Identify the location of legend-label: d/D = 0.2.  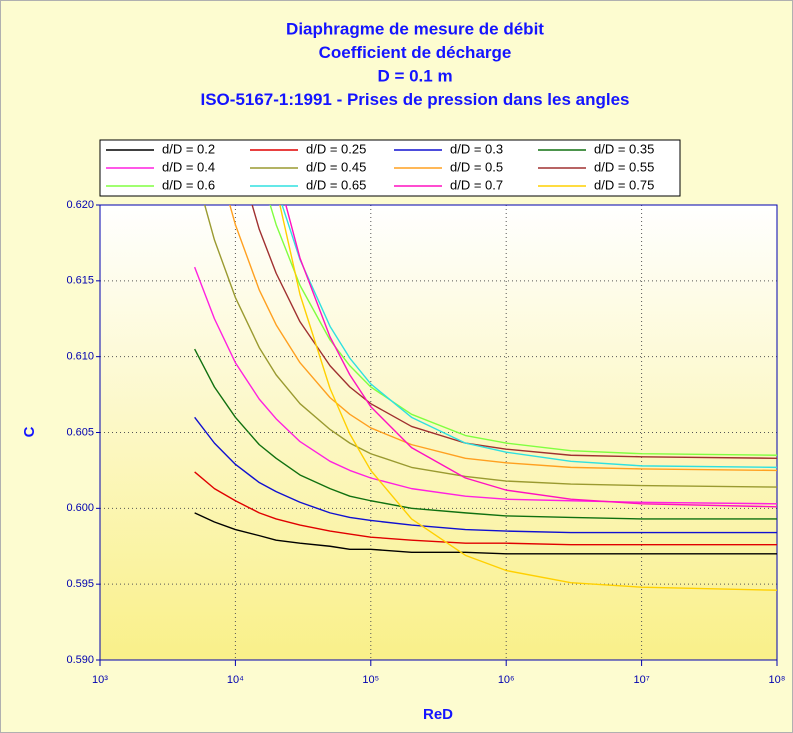
(188, 148).